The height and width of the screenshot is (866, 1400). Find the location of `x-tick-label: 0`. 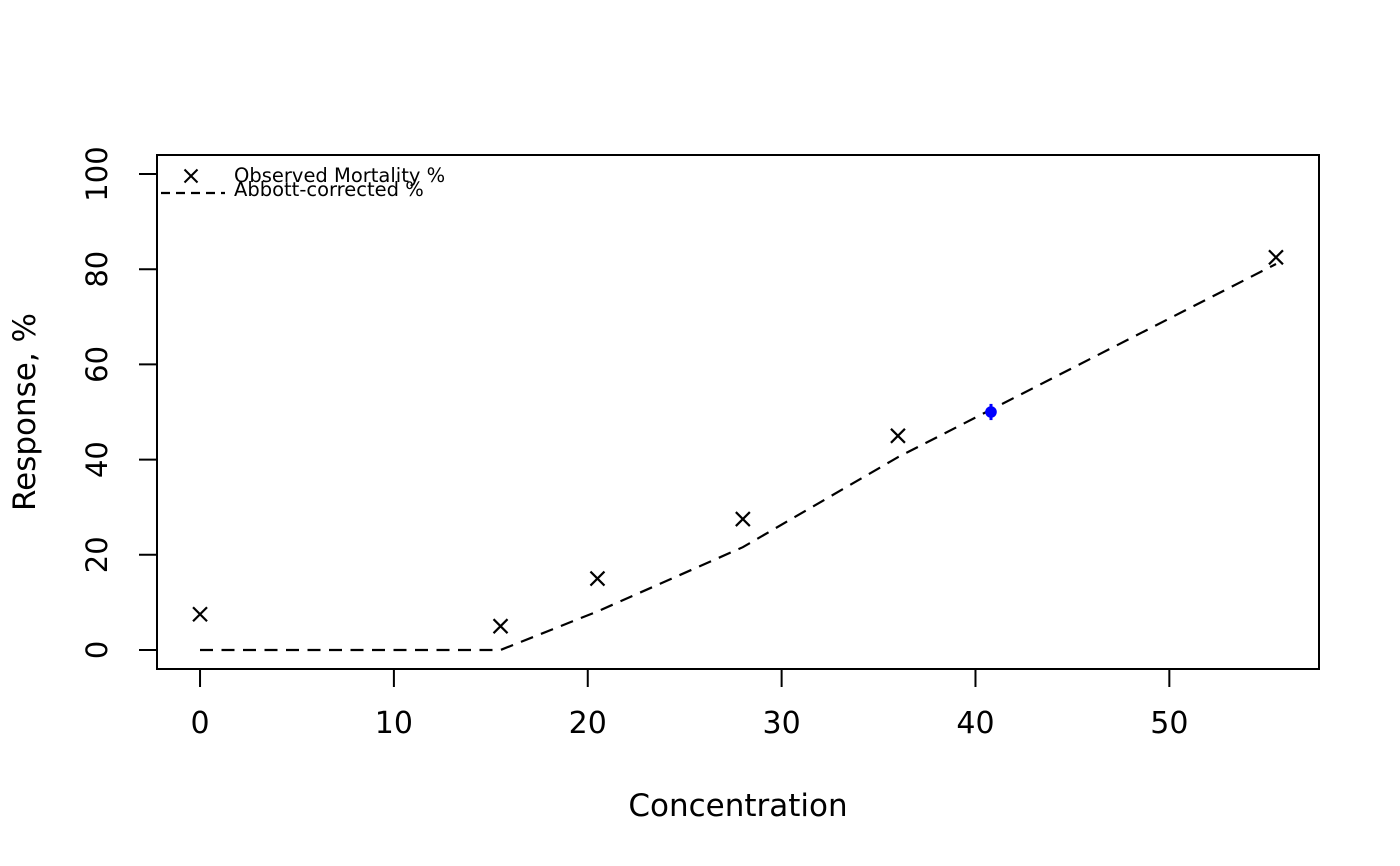

x-tick-label: 0 is located at coordinates (199, 723).